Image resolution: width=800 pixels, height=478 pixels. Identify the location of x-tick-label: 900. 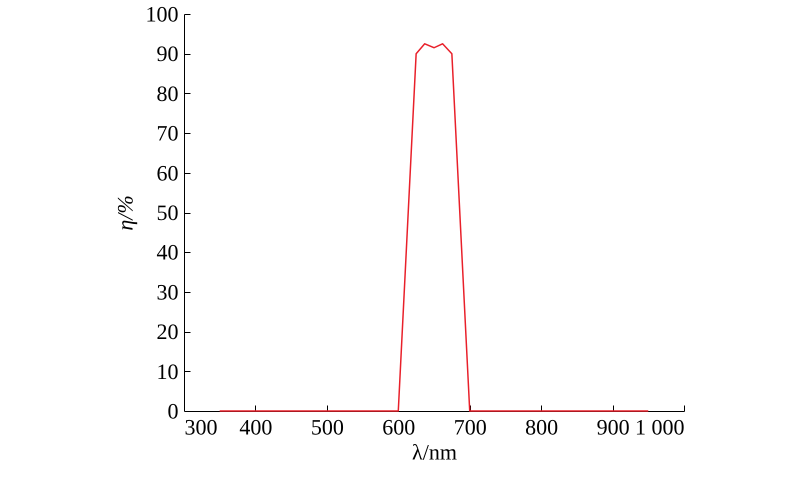
(613, 427).